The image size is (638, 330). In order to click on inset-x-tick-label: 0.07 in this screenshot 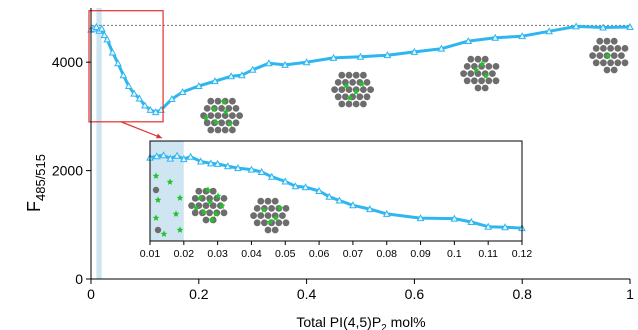, I will do `click(353, 254)`.